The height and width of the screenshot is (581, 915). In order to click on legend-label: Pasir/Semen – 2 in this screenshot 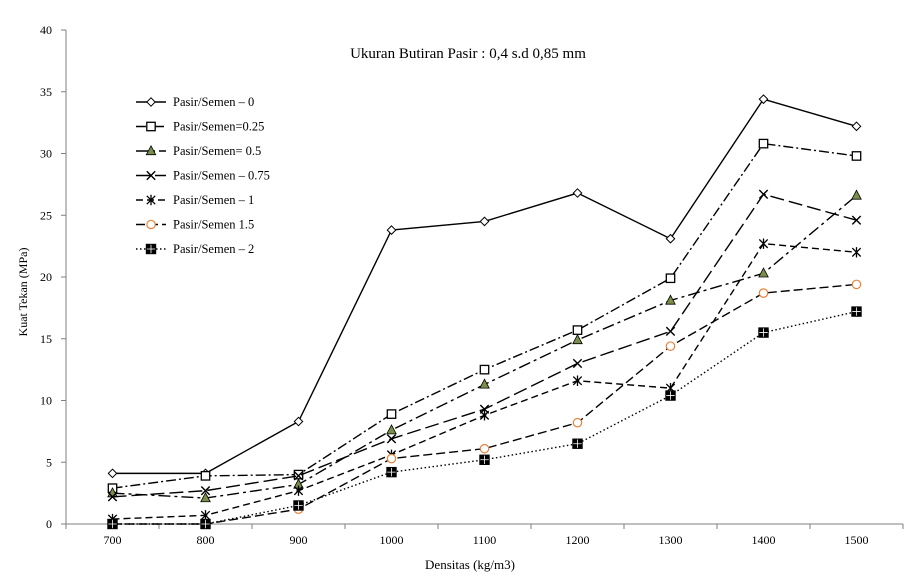, I will do `click(213, 249)`.